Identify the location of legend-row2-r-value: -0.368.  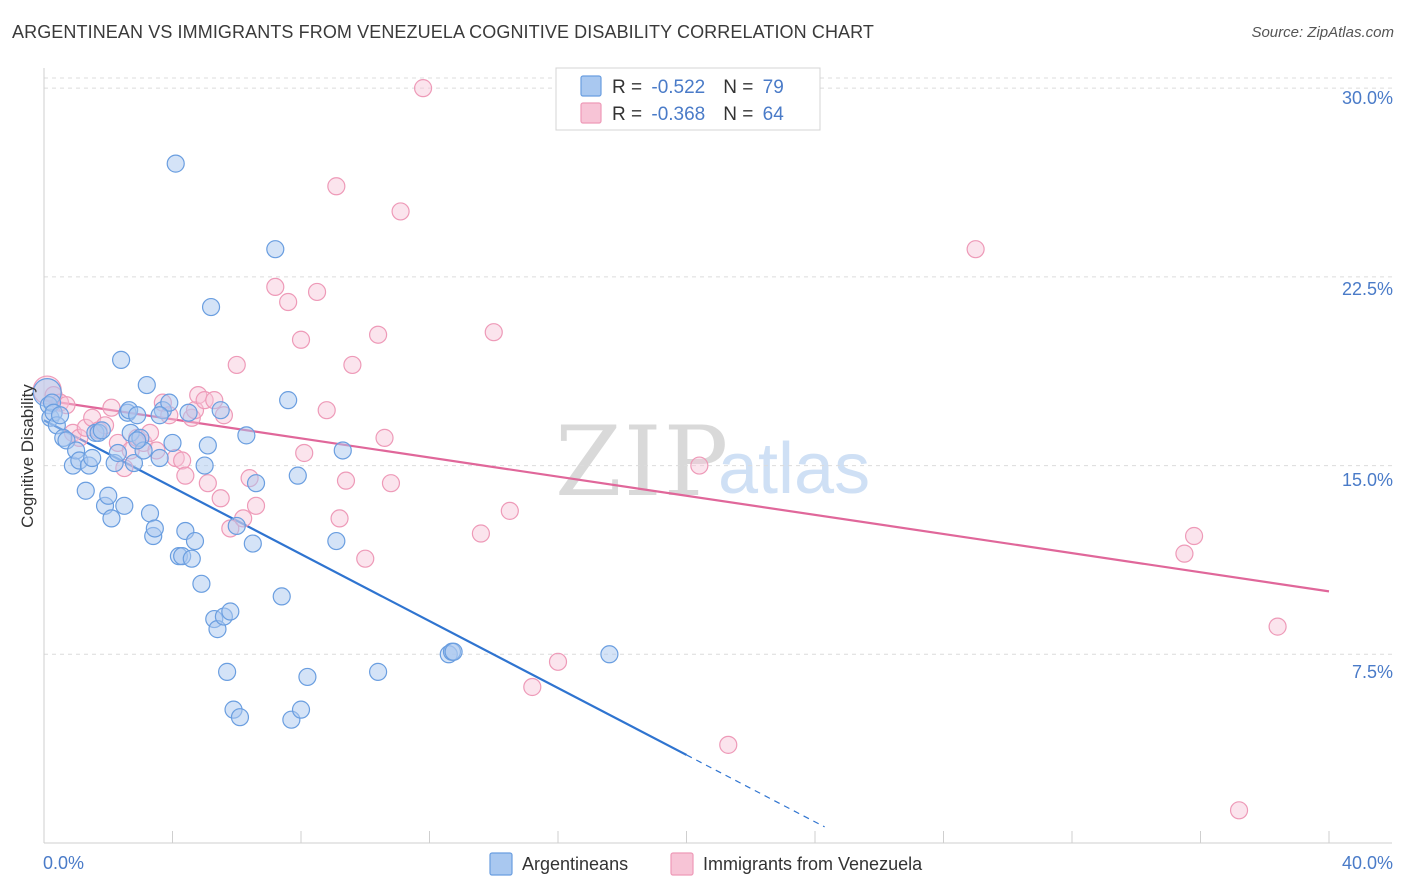
(678, 114).